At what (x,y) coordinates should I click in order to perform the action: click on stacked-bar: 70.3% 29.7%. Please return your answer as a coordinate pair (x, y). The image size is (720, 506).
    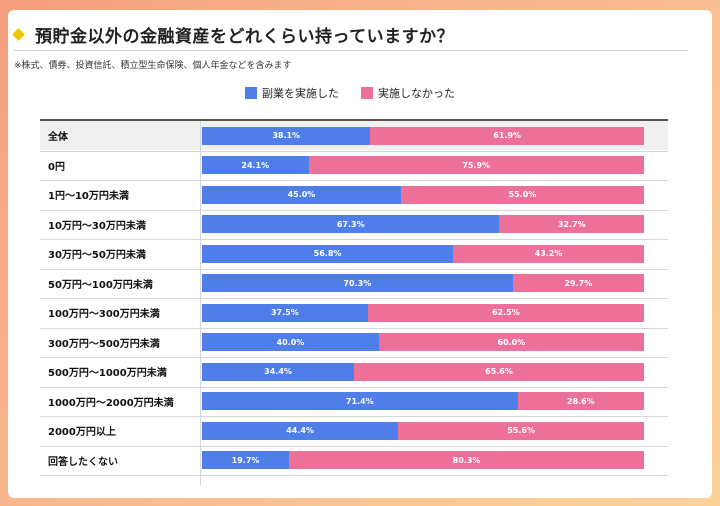
    Looking at the image, I should click on (423, 283).